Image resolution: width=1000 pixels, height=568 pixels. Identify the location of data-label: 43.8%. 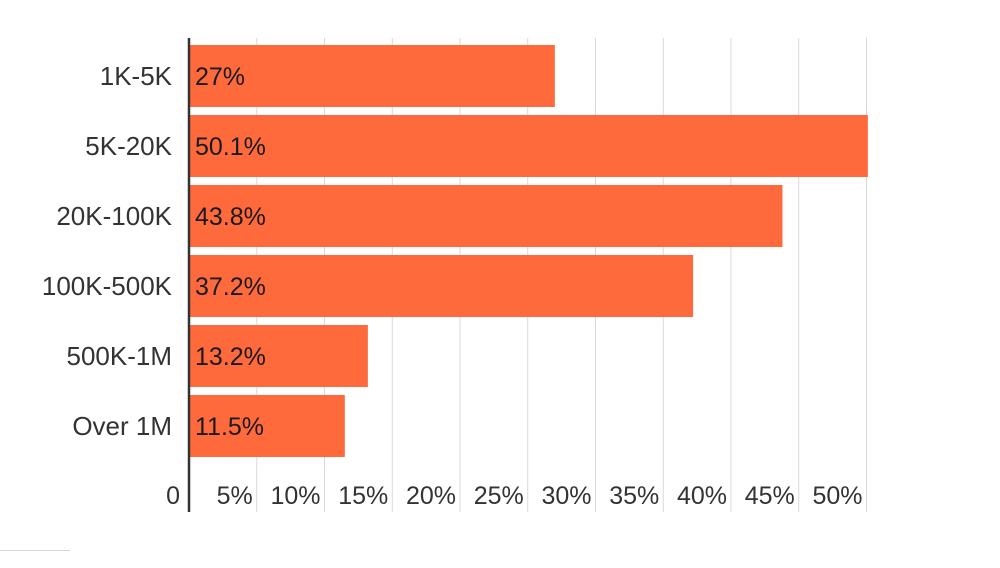
(230, 217).